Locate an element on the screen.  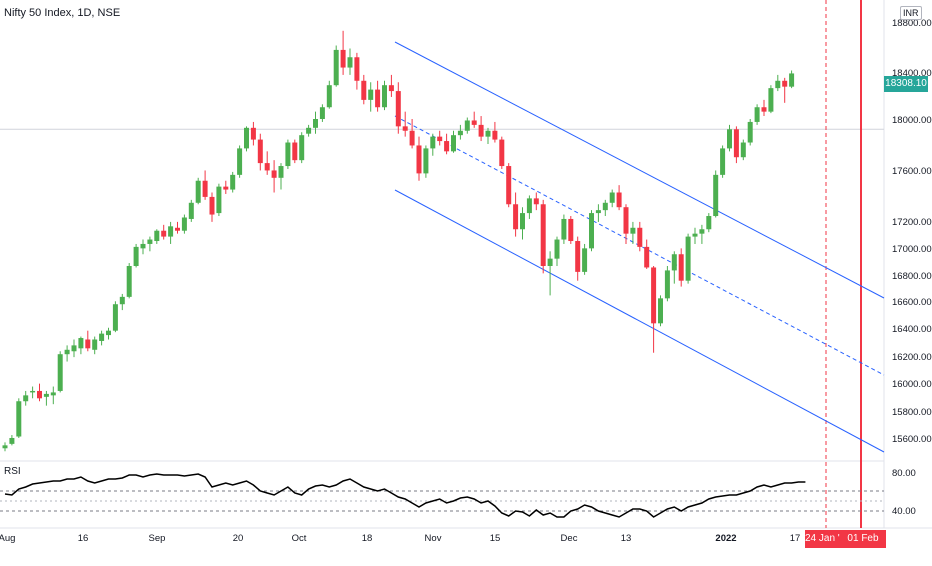
rsi-axis-label: 40.00 is located at coordinates (904, 511).